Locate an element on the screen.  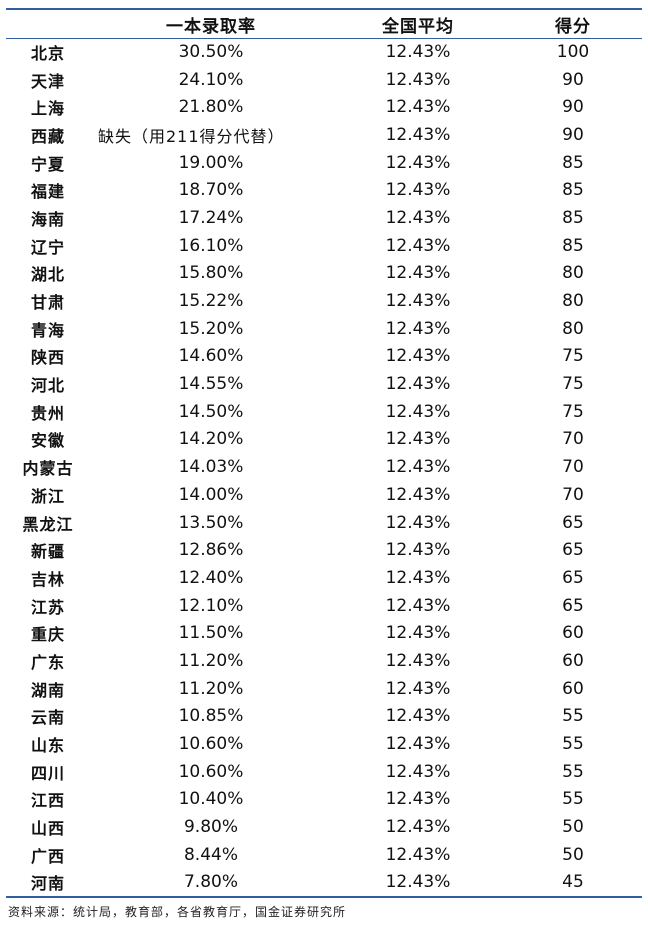
admission-rate-cell: 17.24% is located at coordinates (211, 217).